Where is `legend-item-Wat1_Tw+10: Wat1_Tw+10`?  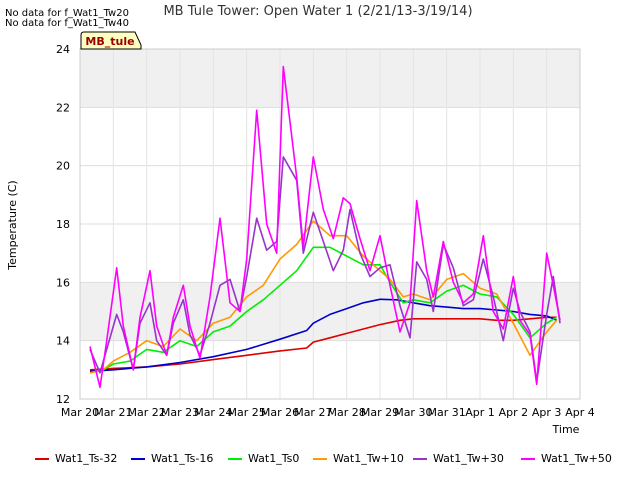 legend-item-Wat1_Tw+10: Wat1_Tw+10 is located at coordinates (358, 458).